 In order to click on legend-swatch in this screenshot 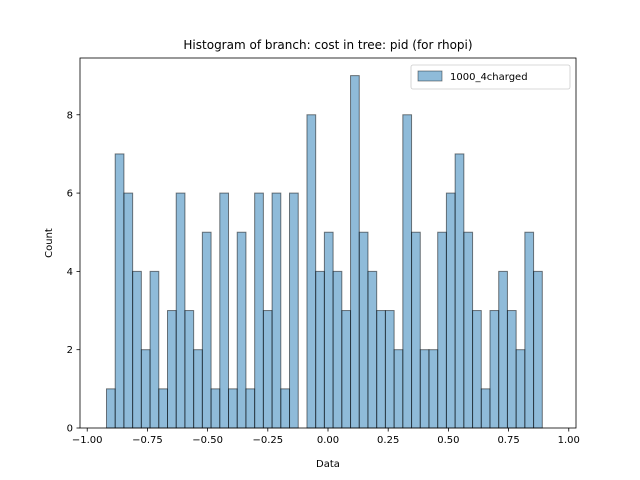, I will do `click(430, 76)`.